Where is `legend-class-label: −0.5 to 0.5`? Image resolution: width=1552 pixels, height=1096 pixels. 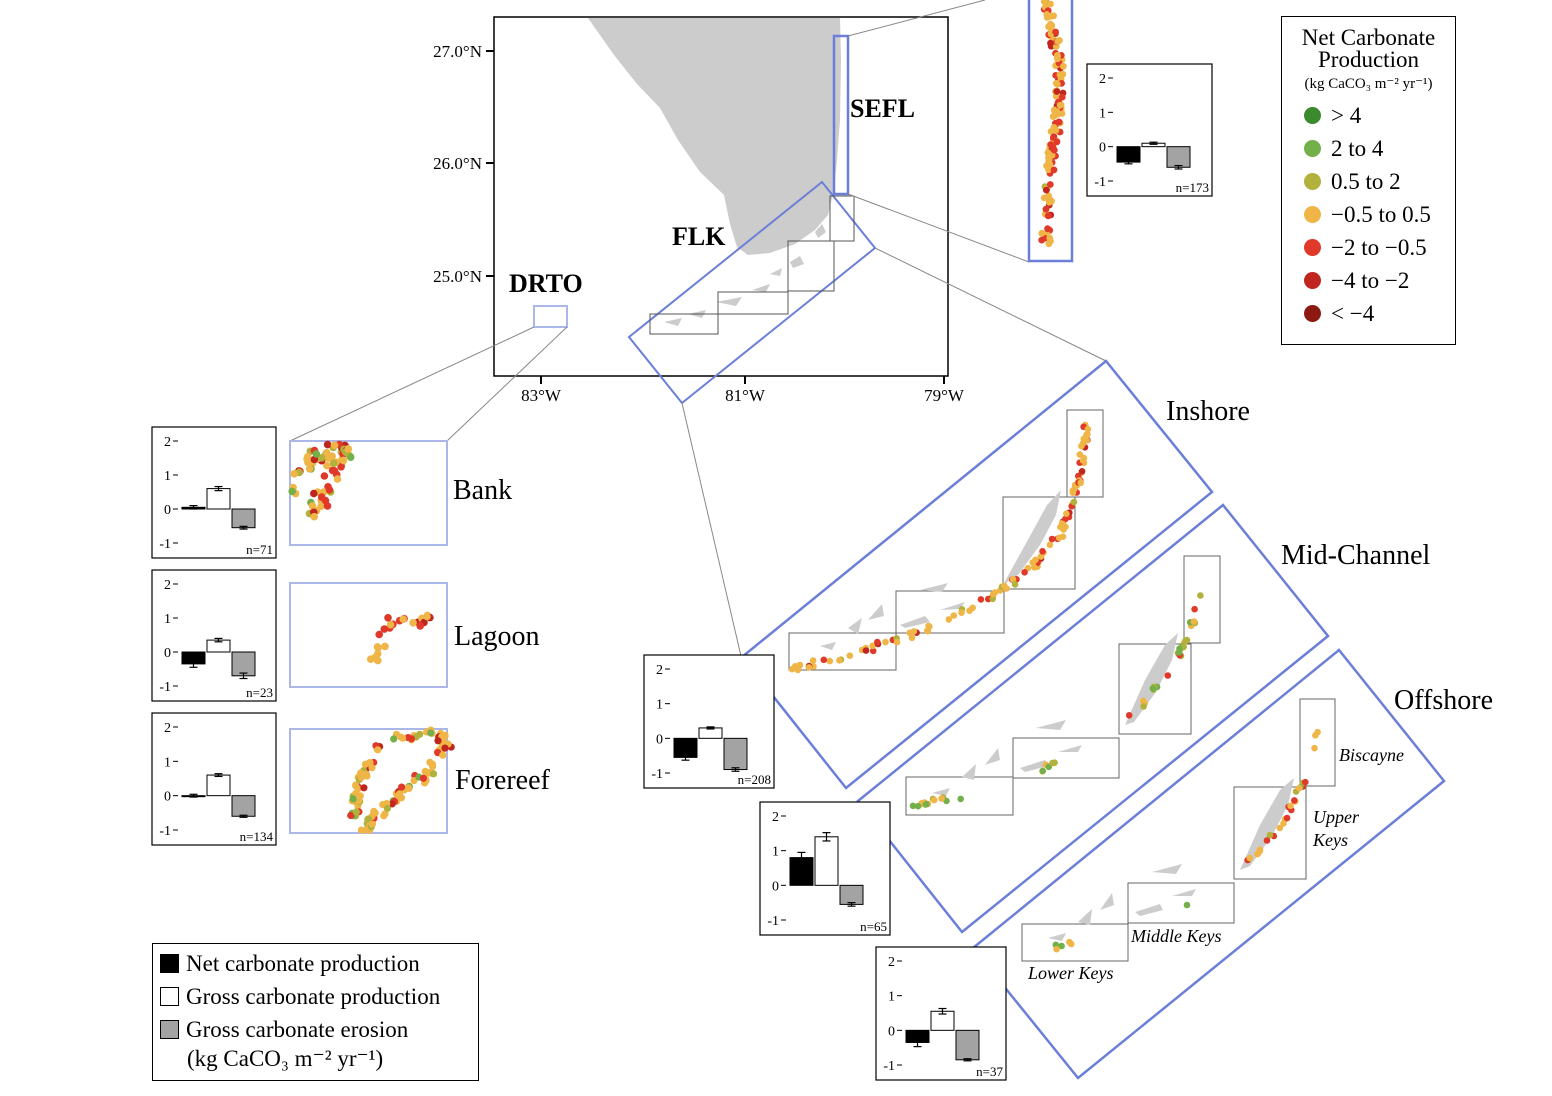
legend-class-label: −0.5 to 0.5 is located at coordinates (1381, 214).